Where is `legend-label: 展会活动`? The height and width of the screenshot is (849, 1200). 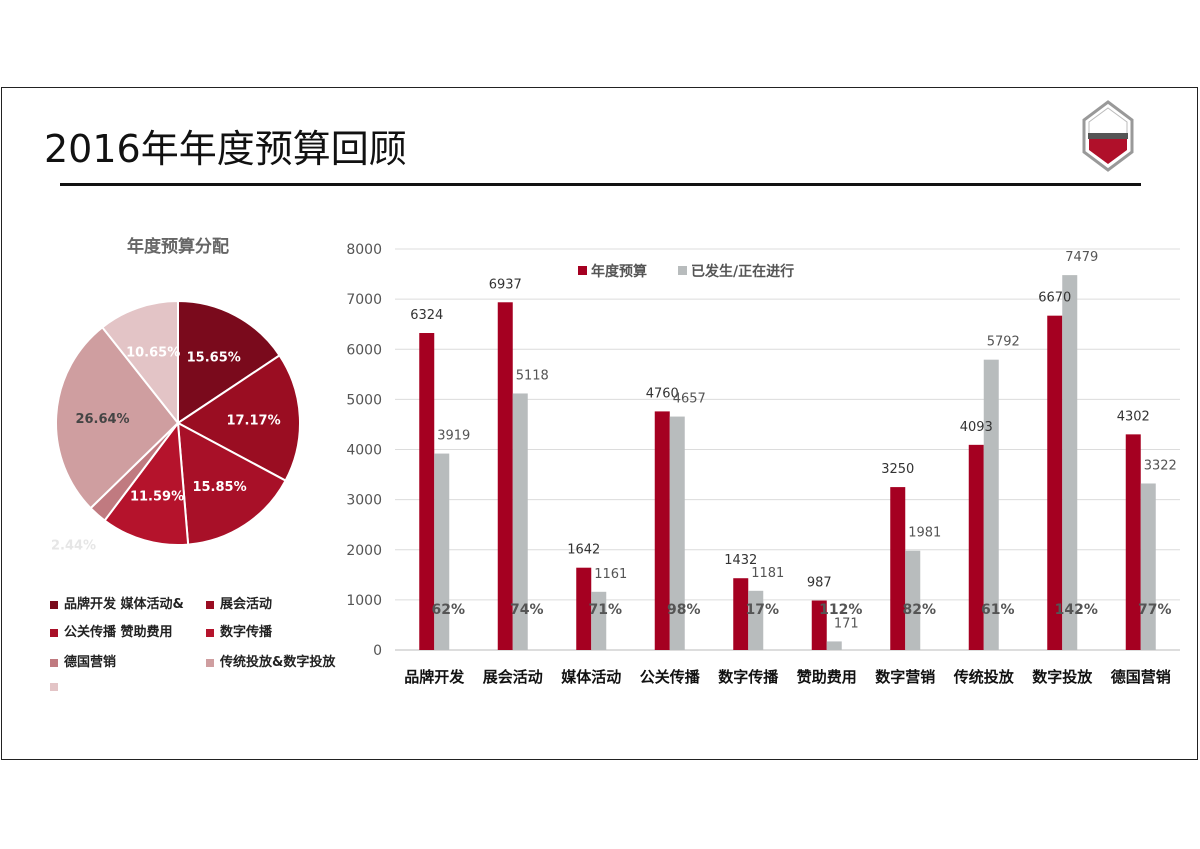
legend-label: 展会活动 is located at coordinates (246, 604).